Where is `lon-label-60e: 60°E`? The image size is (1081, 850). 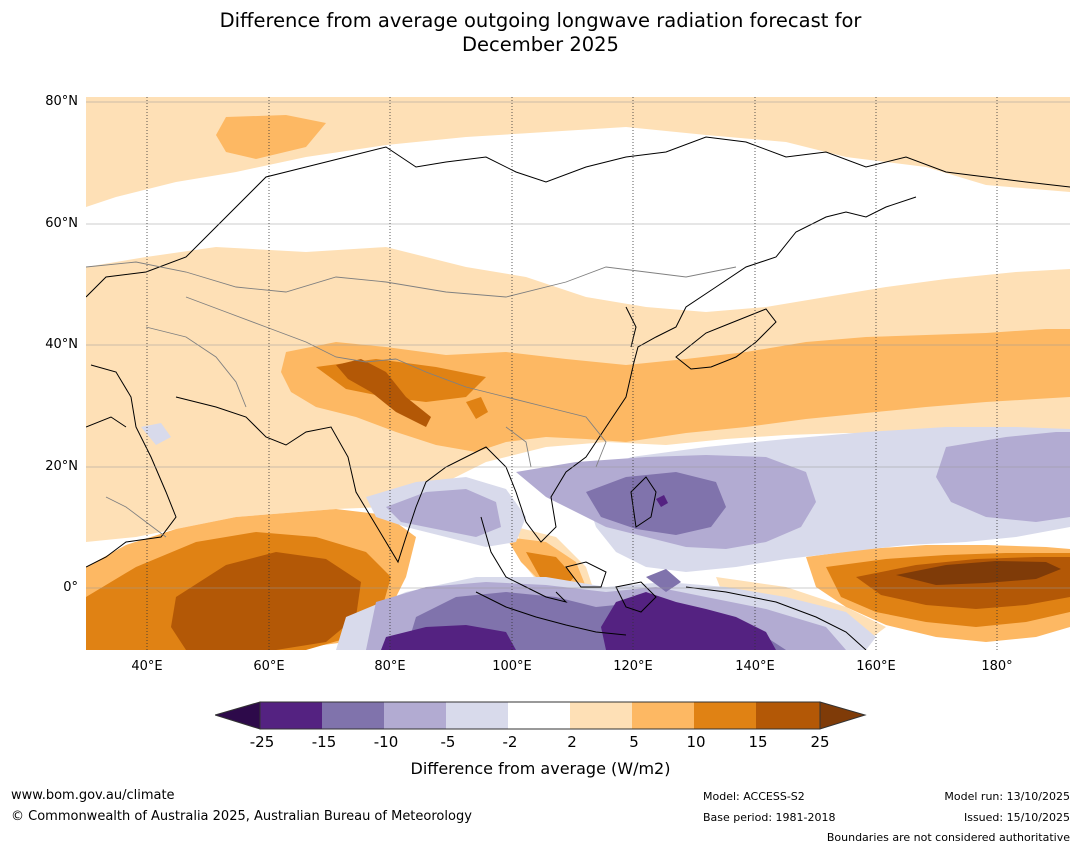 lon-label-60e: 60°E is located at coordinates (269, 666).